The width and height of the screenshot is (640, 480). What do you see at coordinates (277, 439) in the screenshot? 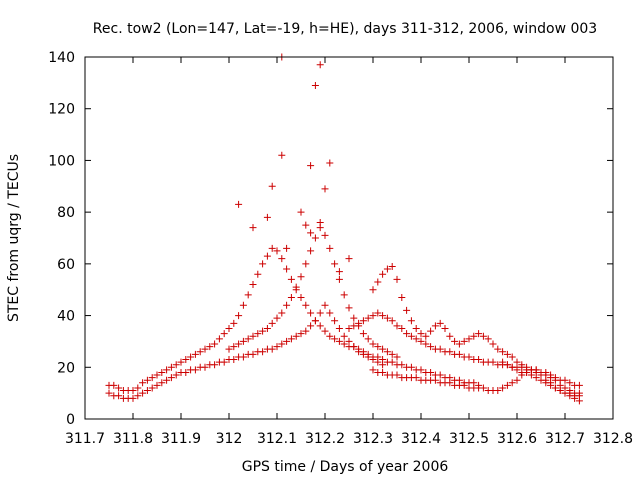
I see `x-tick-label: 312.1` at bounding box center [277, 439].